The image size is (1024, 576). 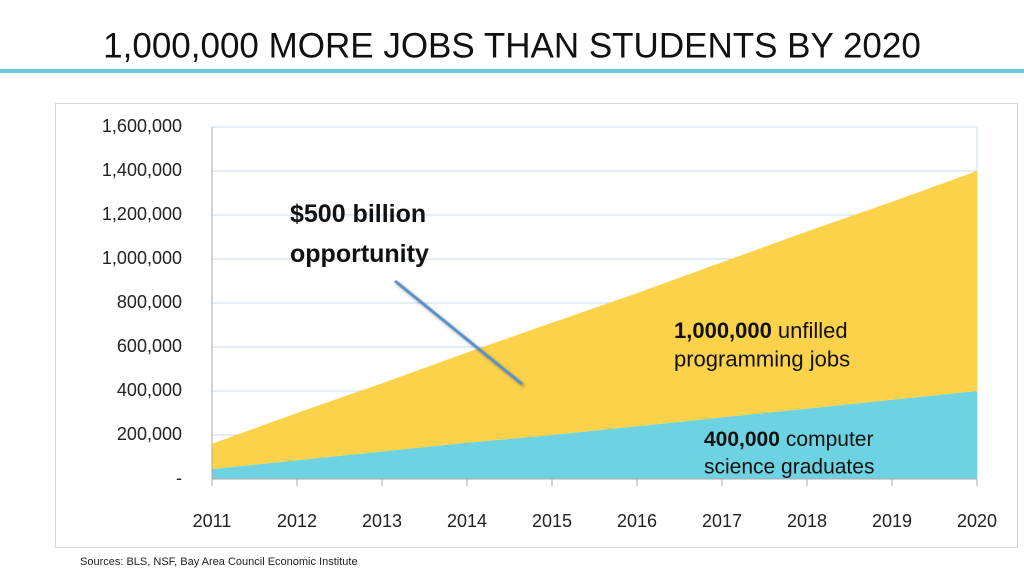 What do you see at coordinates (594, 435) in the screenshot?
I see `area` at bounding box center [594, 435].